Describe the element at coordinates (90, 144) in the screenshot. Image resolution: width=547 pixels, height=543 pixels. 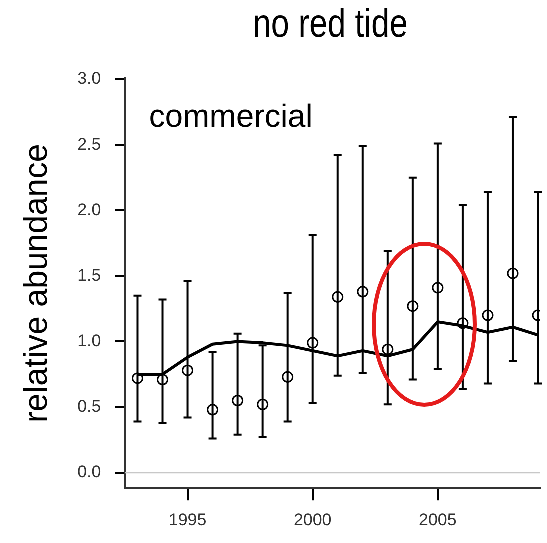
I see `y-tick-label: 2.5` at that location.